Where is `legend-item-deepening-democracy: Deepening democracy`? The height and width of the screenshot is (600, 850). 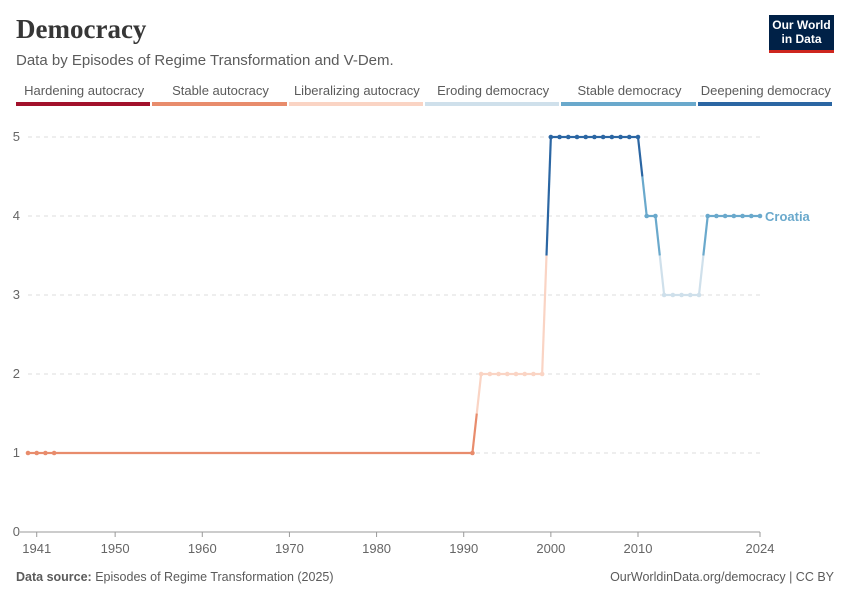 legend-item-deepening-democracy: Deepening democracy is located at coordinates (765, 94).